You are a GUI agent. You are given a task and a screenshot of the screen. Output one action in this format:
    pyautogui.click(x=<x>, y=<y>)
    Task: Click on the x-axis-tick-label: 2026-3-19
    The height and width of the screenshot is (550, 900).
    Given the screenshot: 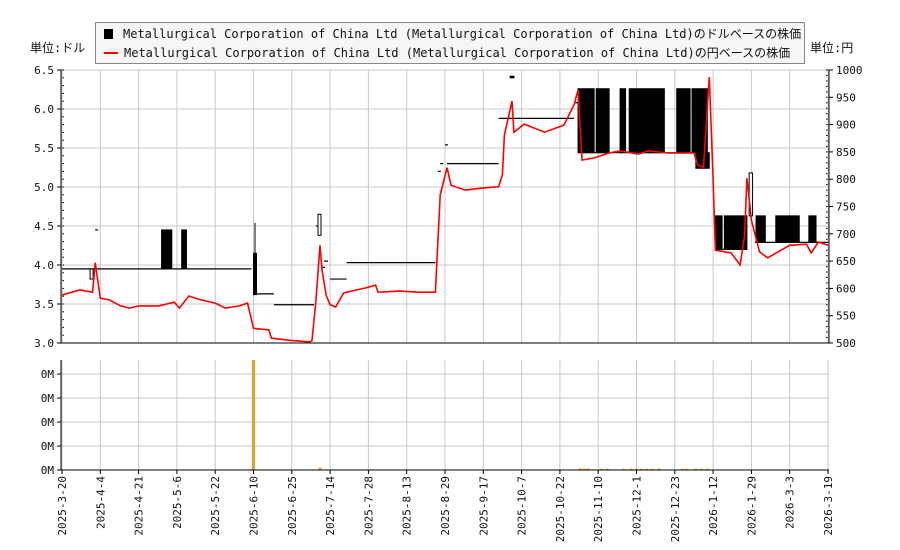 What is the action you would take?
    pyautogui.click(x=828, y=506)
    